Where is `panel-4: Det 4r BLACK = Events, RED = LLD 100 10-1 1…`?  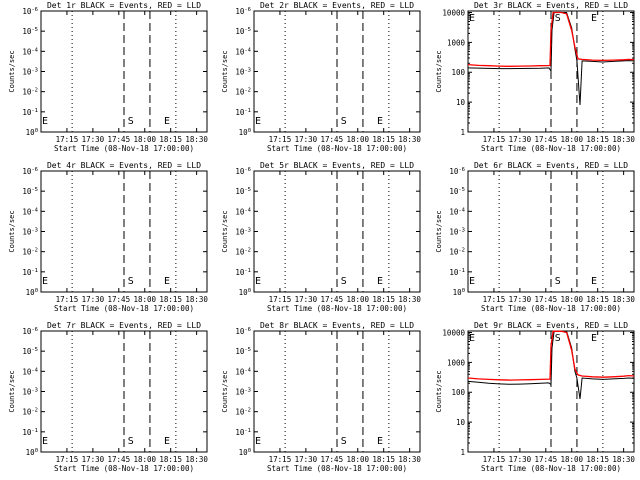 panel-4: Det 4r BLACK = Events, RED = LLD 100 10-1 1… is located at coordinates (108, 237).